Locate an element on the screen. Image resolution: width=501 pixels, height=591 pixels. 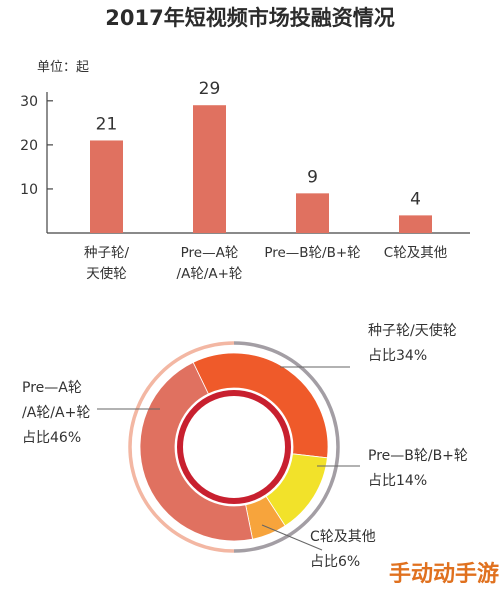
slice-label: /A轮/A+轮 is located at coordinates (56, 413).